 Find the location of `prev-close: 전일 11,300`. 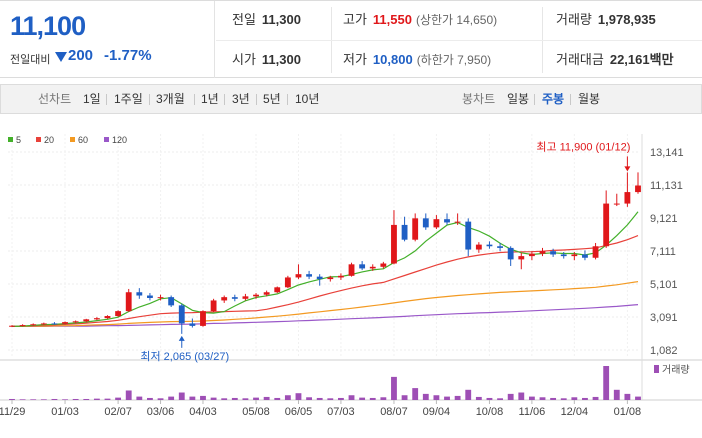

prev-close: 전일 11,300 is located at coordinates (266, 19).